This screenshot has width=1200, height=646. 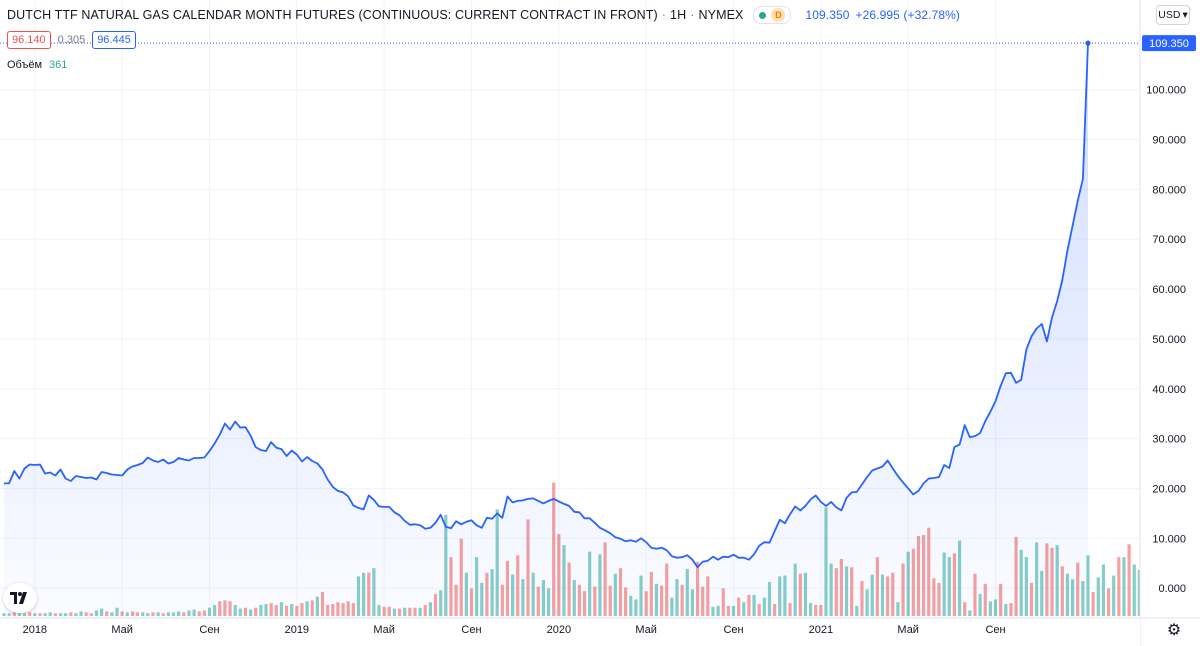 I want to click on market-status: D, so click(x=772, y=15).